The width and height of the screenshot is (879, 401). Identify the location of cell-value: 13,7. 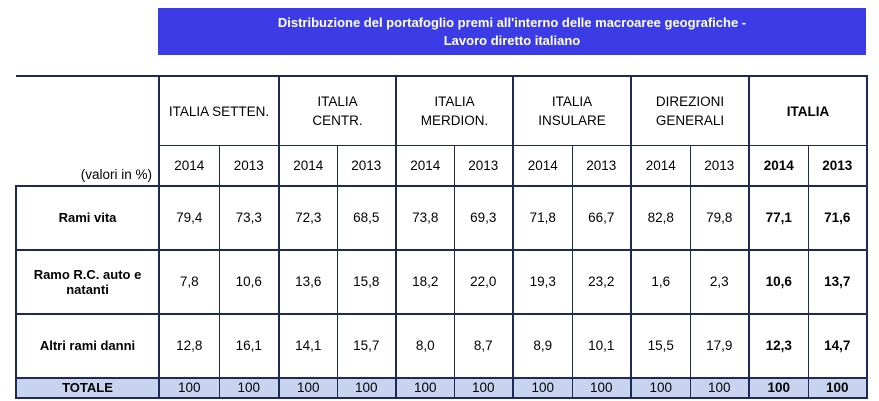
(837, 282).